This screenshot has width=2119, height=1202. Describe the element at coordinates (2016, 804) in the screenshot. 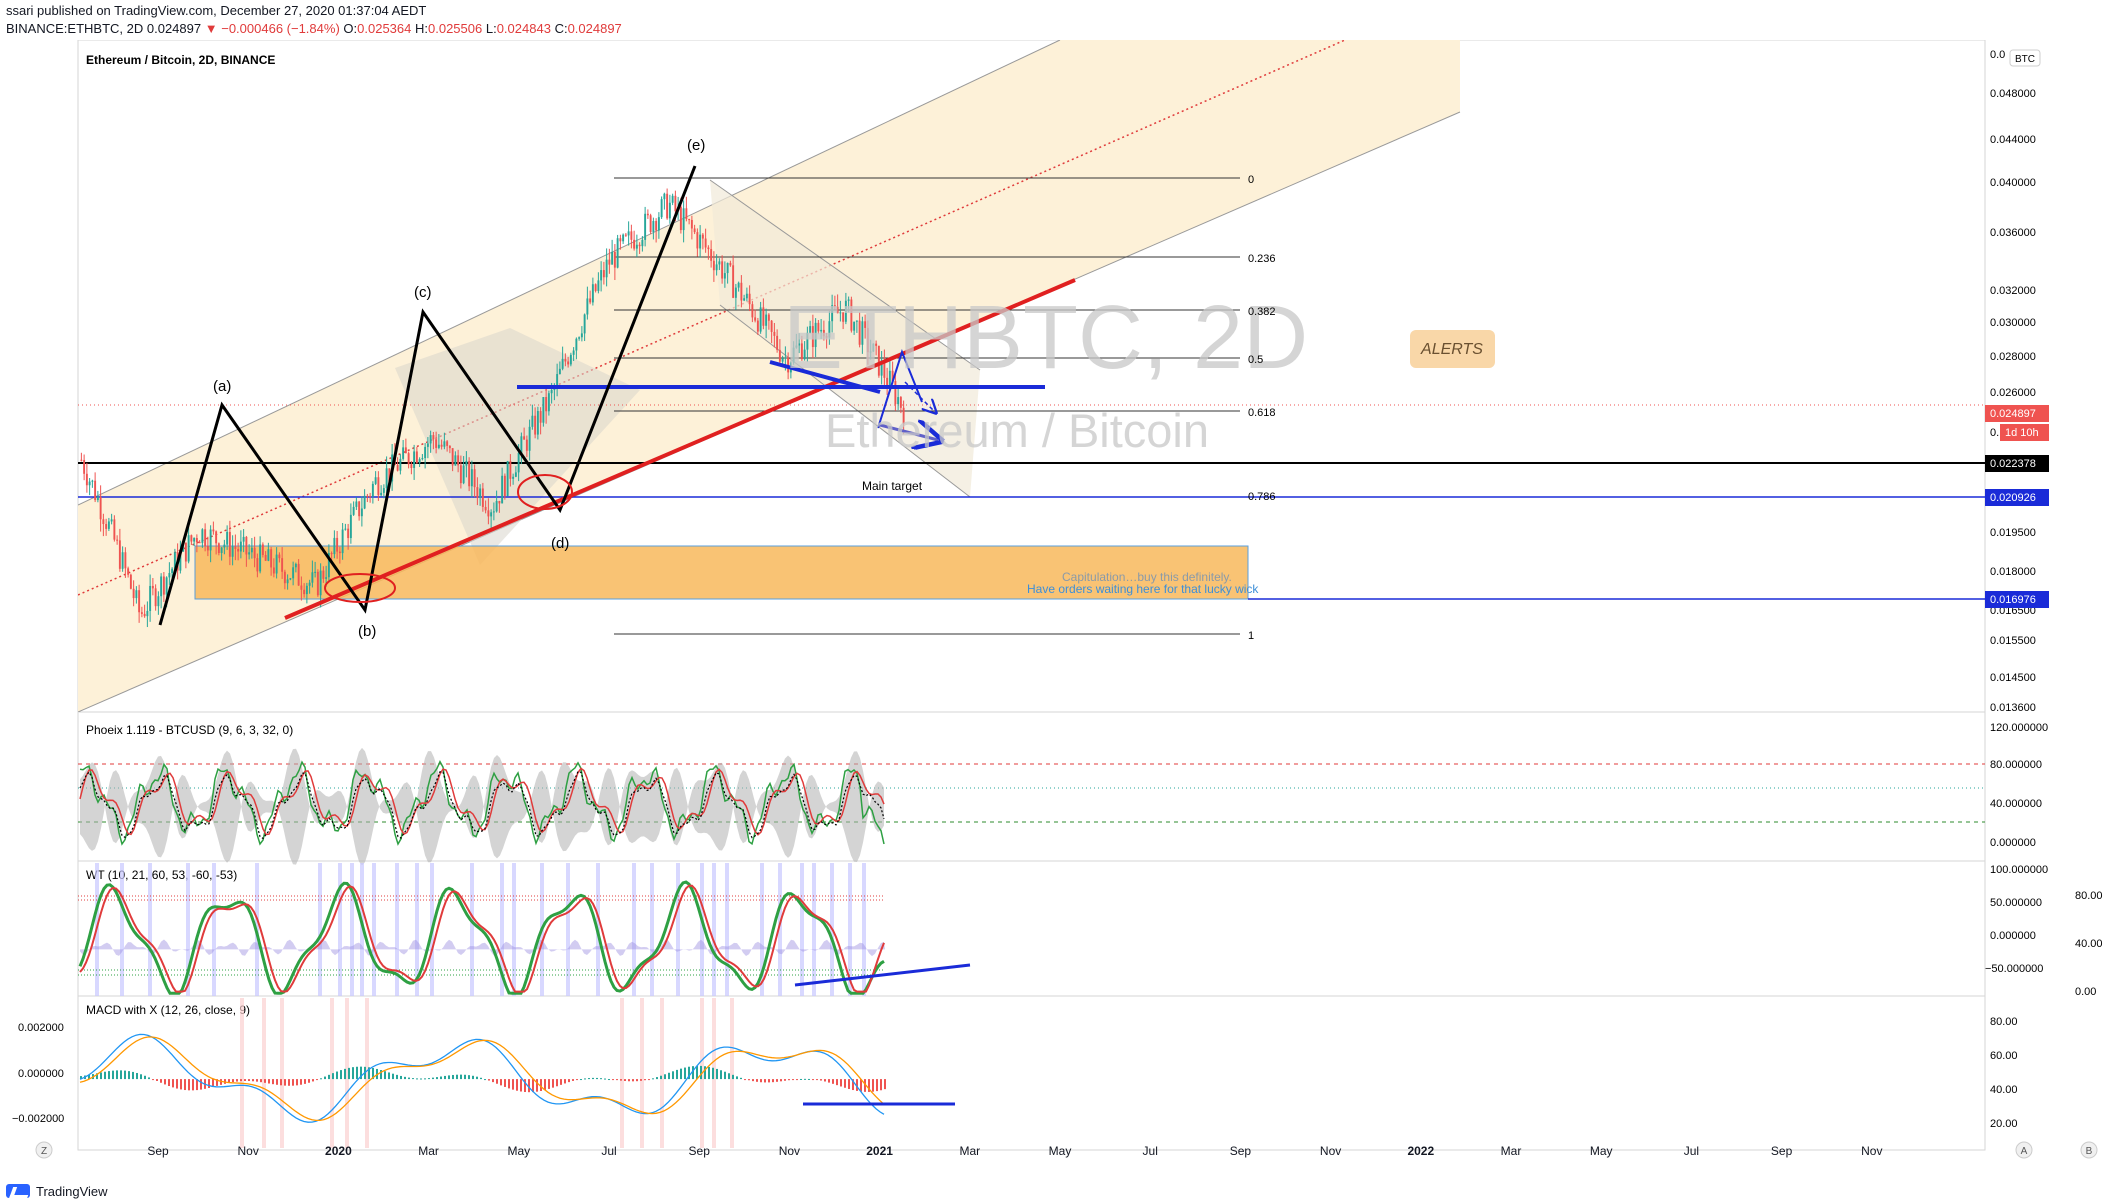

I see `phoeix-tick: 40.000000` at that location.